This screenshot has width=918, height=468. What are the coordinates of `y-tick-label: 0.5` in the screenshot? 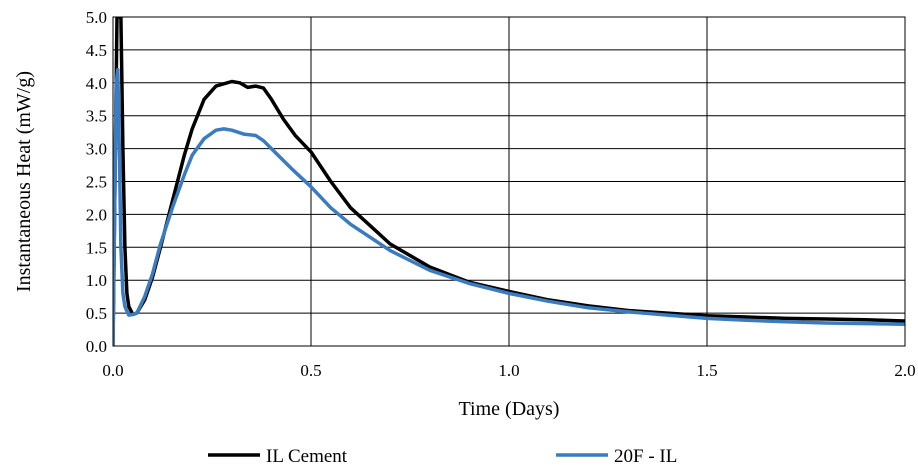 It's located at (96, 313).